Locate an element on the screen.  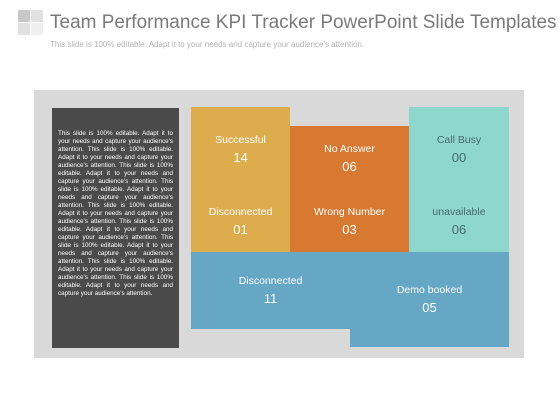
tile-unavailable: unavailable 06 is located at coordinates (459, 222).